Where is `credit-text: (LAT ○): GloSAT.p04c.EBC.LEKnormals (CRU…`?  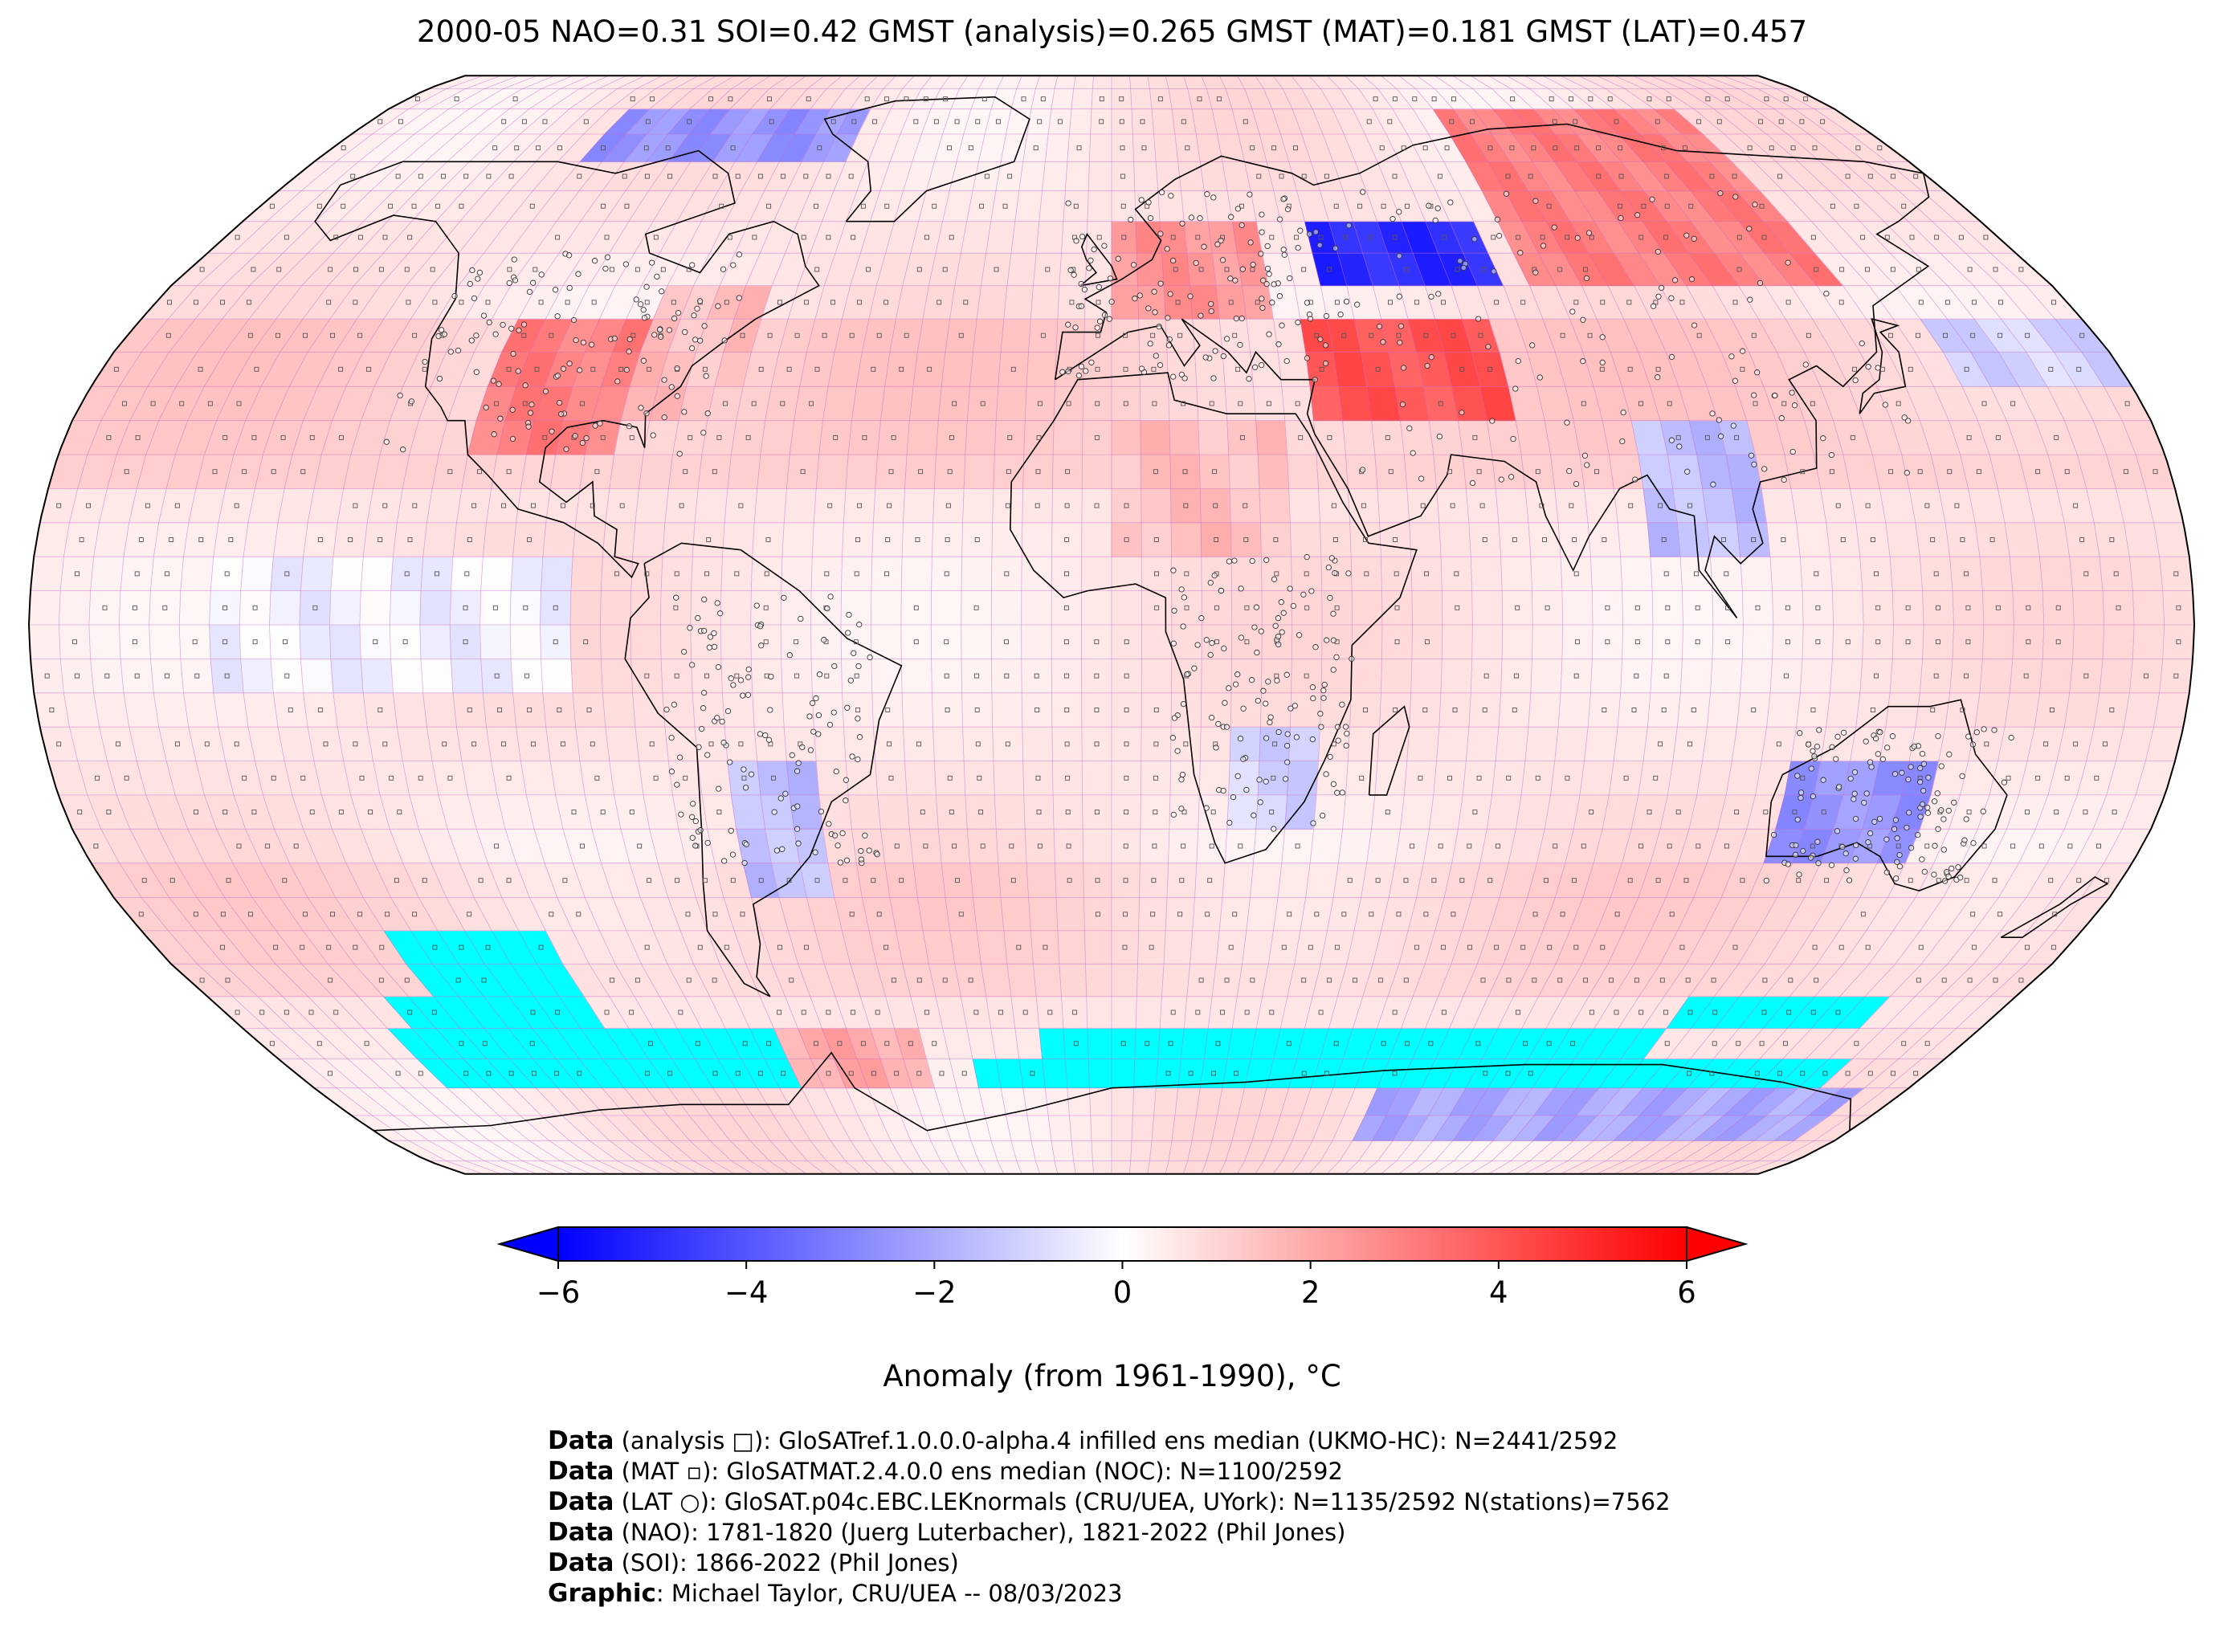
credit-text: (LAT ○): GloSAT.p04c.EBC.LEKnormals (CRU… is located at coordinates (1142, 1501).